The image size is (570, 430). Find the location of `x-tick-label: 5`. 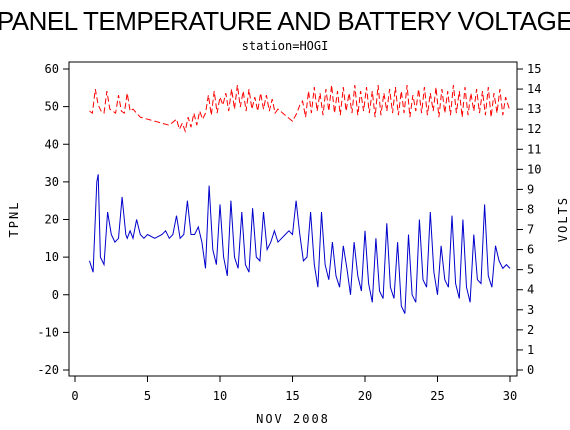

x-tick-label: 5 is located at coordinates (147, 396).